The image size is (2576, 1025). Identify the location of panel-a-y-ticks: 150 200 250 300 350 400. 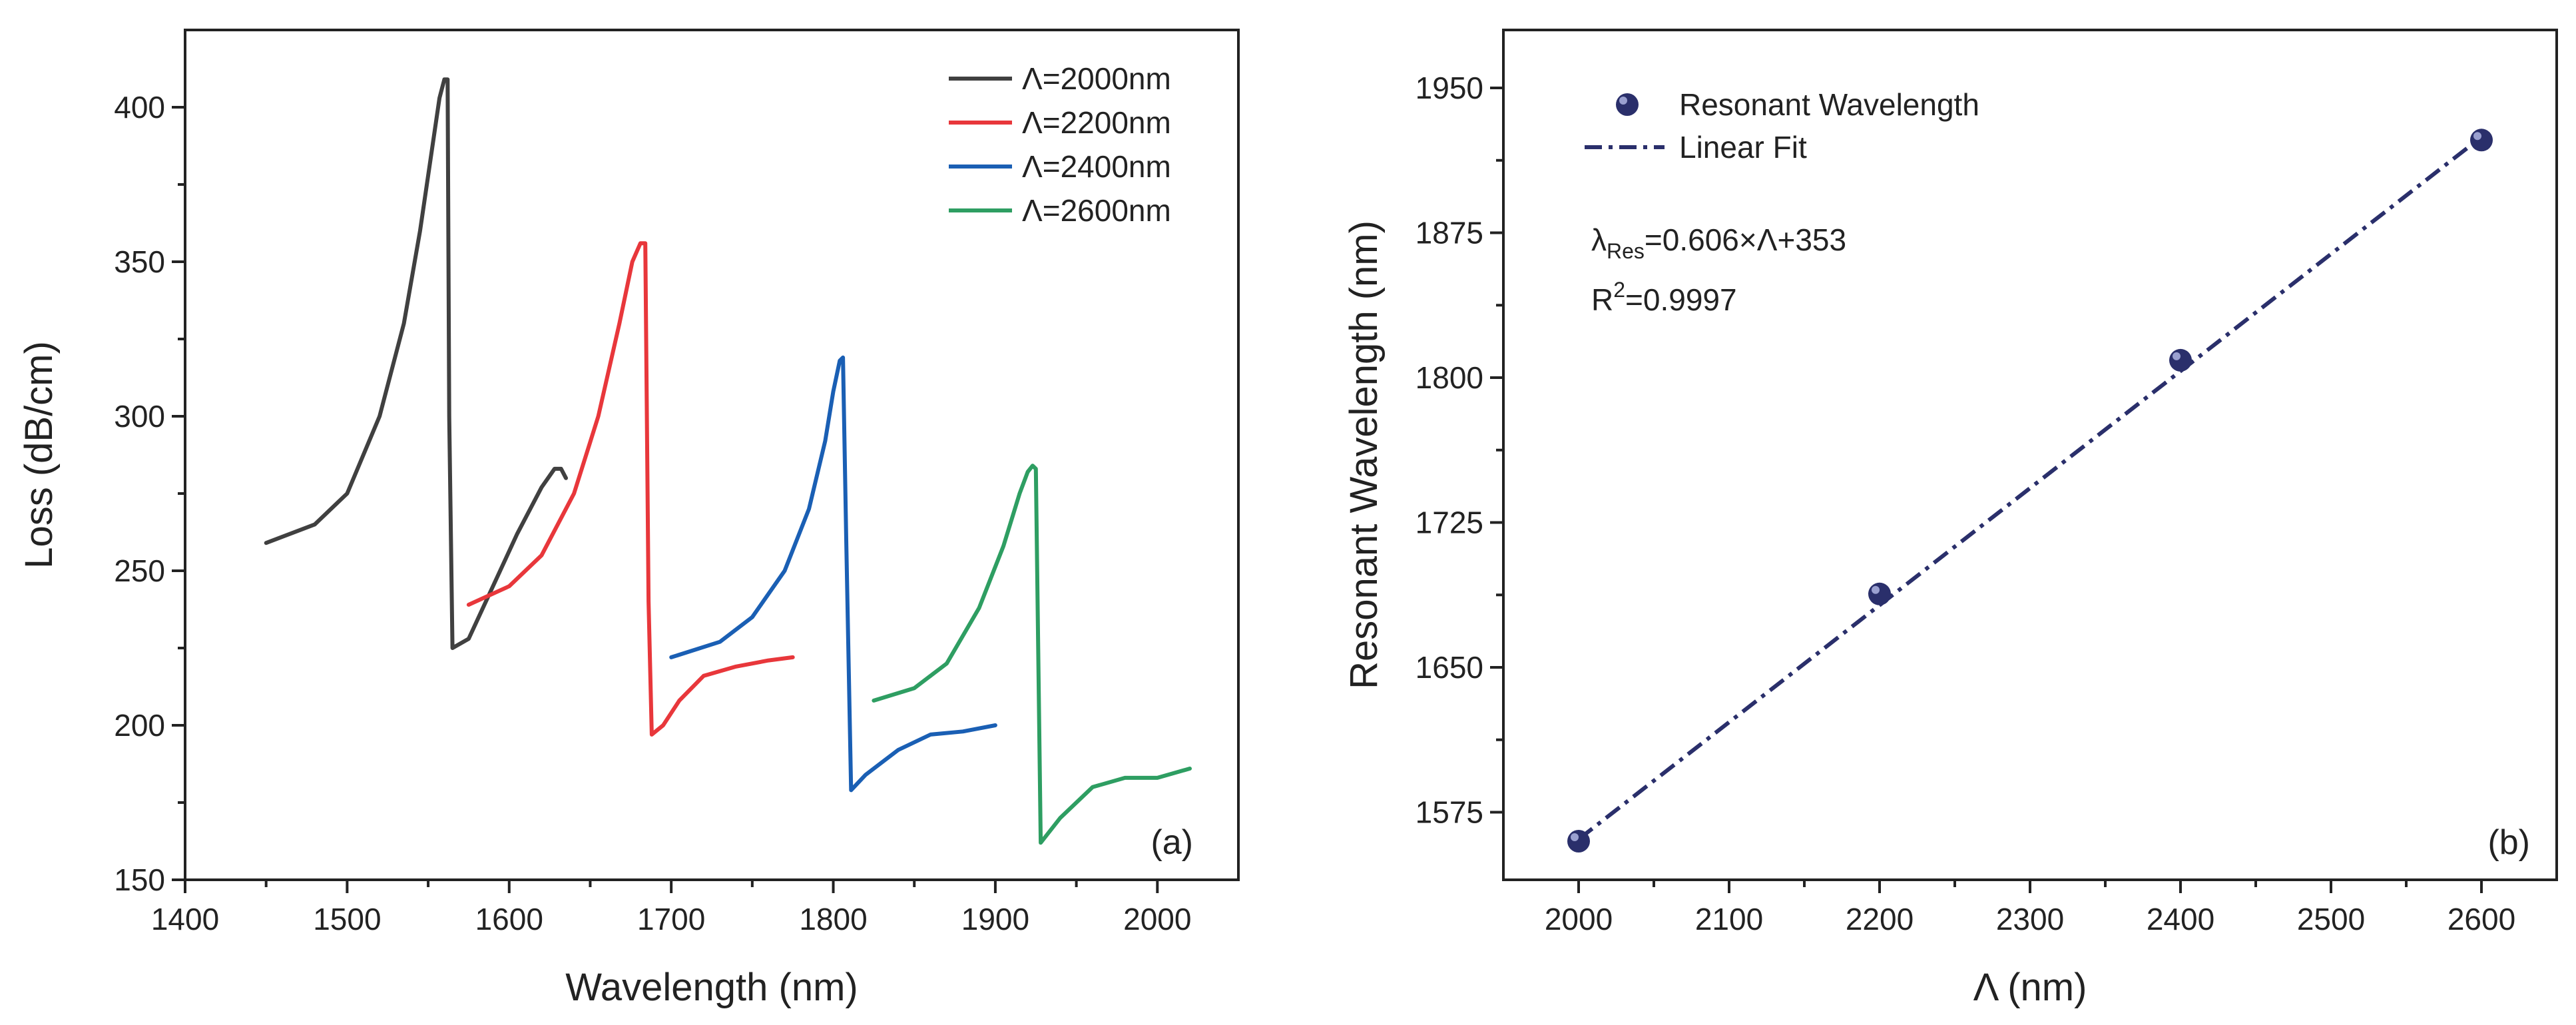
(150, 494).